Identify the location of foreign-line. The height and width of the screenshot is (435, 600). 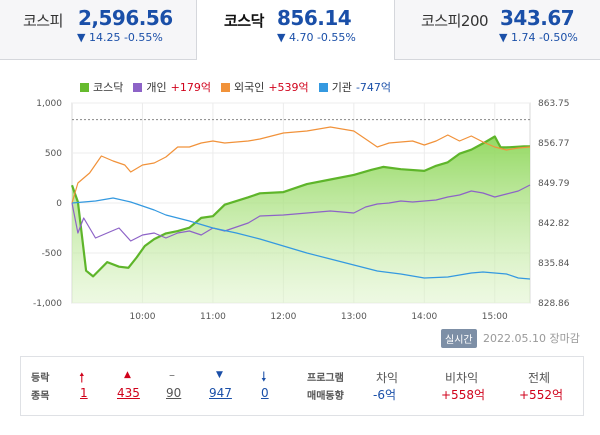
(301, 165).